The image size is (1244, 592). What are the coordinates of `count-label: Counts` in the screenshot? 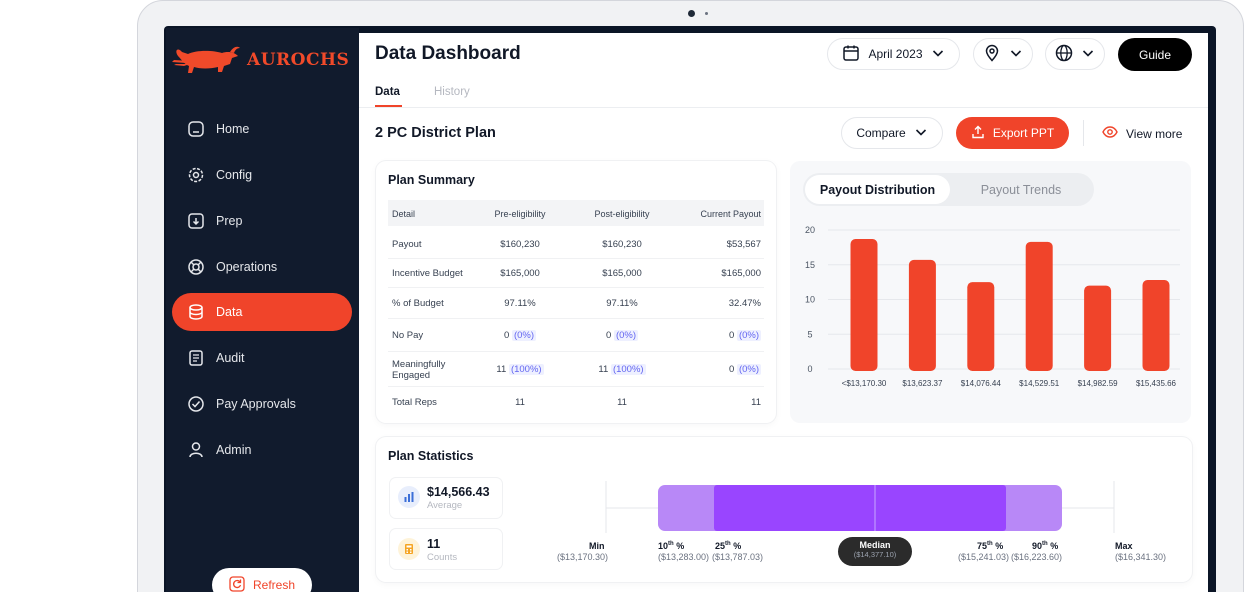 It's located at (442, 557).